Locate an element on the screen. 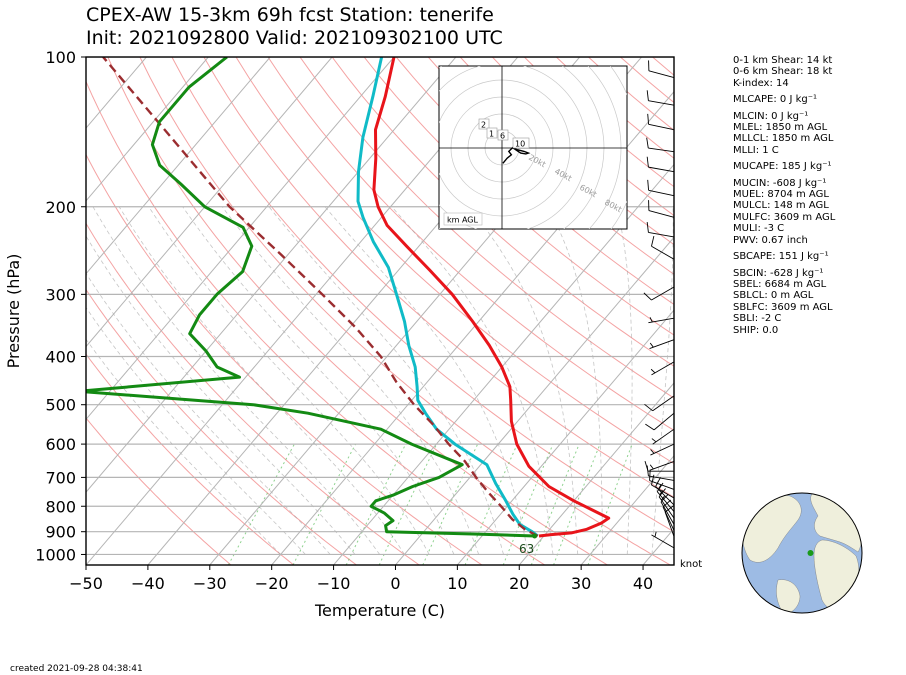 The height and width of the screenshot is (675, 906). moist-adiabat is located at coordinates (624, 380).